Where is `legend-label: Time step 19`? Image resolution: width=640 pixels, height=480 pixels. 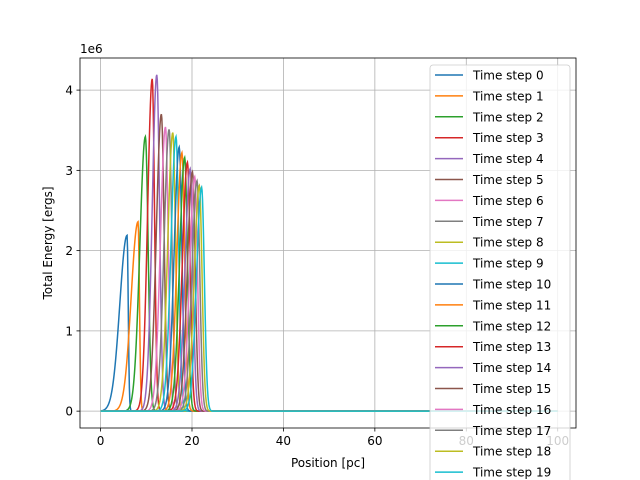 legend-label: Time step 19 is located at coordinates (511, 473).